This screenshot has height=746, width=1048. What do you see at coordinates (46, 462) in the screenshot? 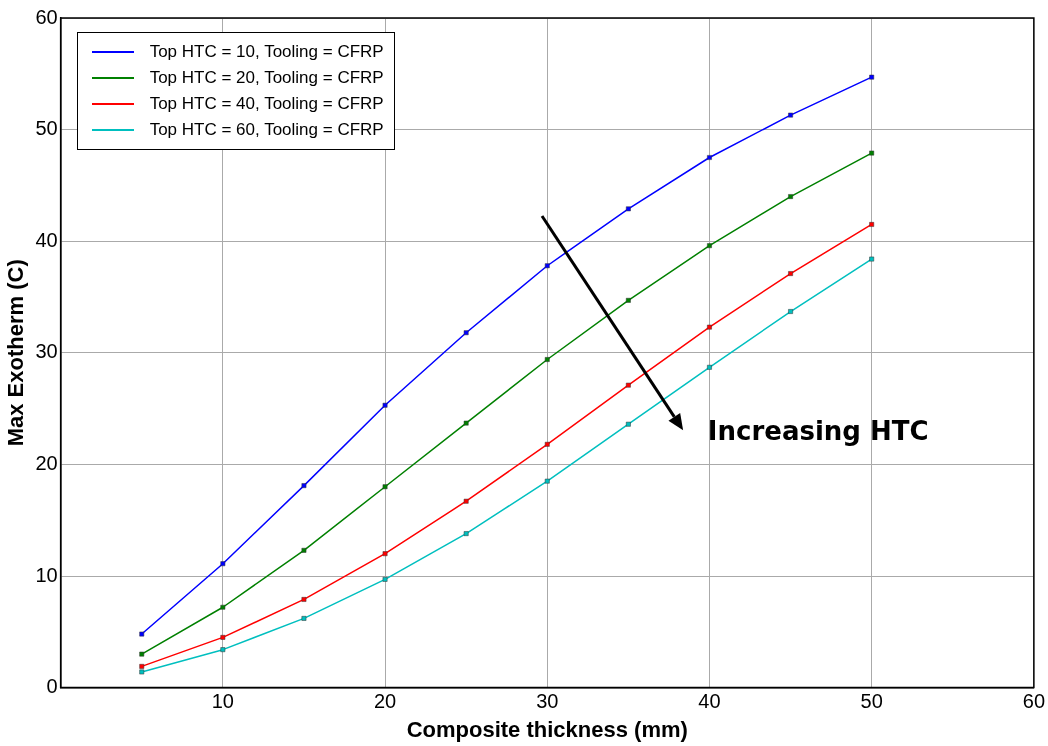
I see `y-tick-label: 20` at bounding box center [46, 462].